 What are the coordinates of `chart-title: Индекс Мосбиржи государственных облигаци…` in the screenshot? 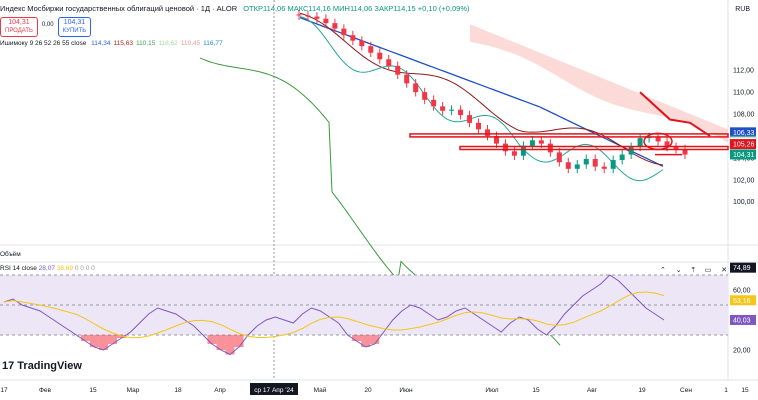 It's located at (234, 8).